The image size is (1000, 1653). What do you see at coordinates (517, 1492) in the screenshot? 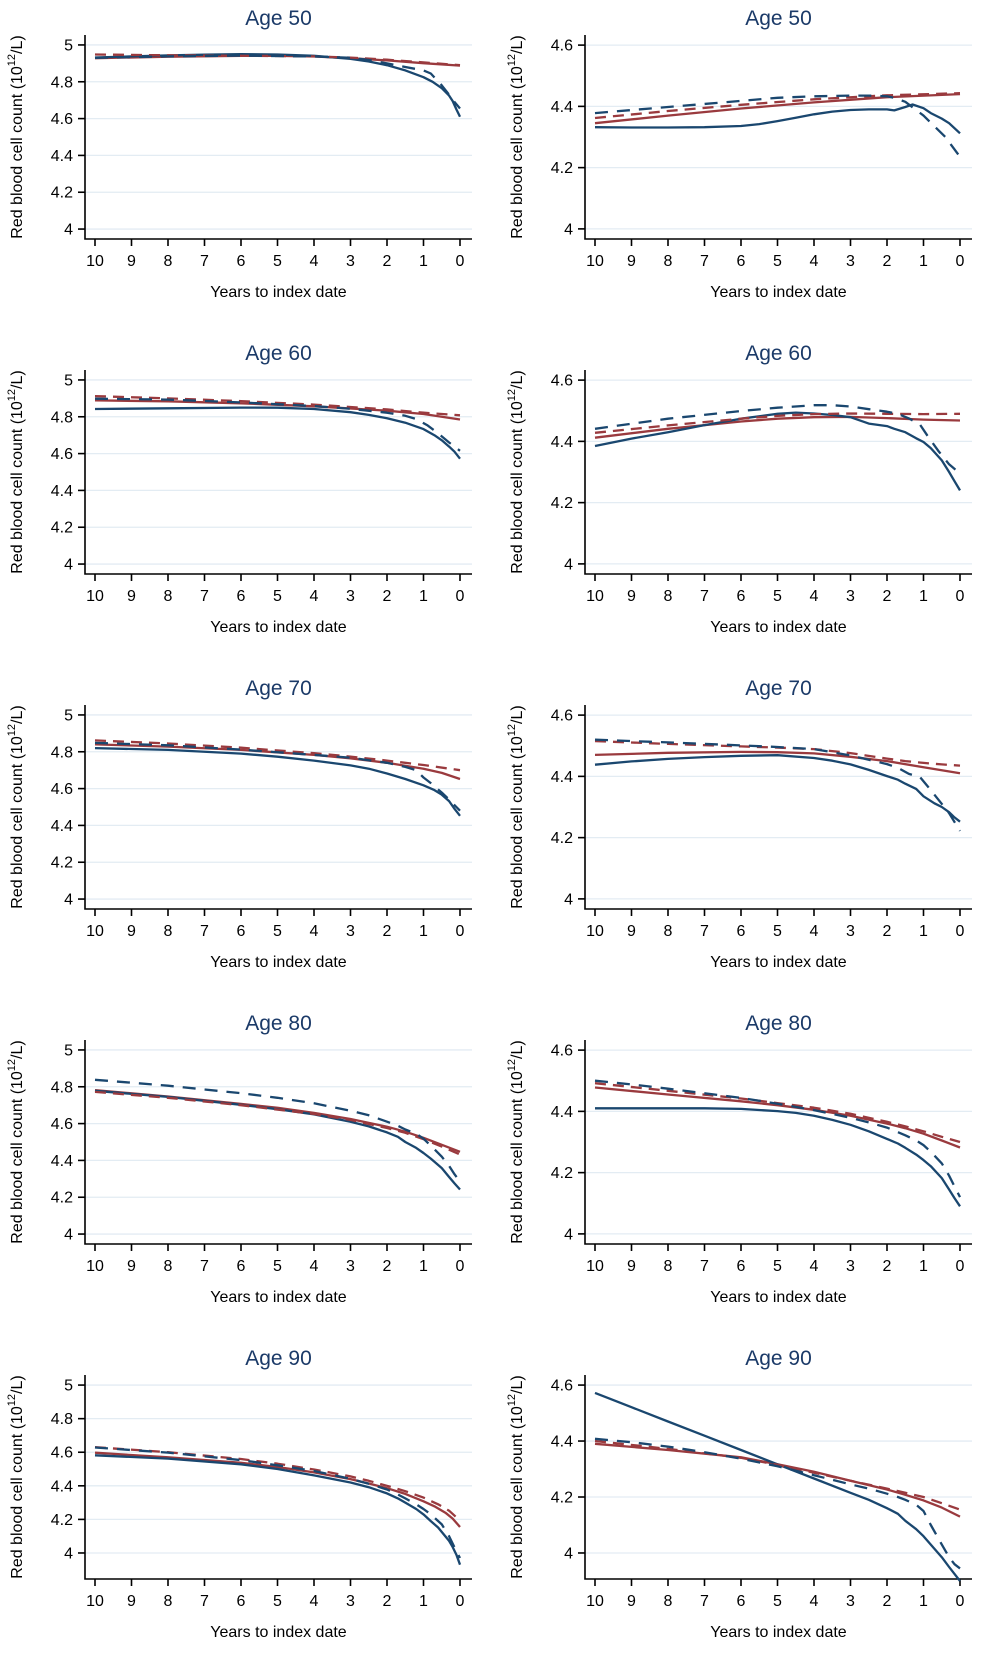
I see `y-axis-label-text: Red blood cell count (10` at bounding box center [517, 1492].